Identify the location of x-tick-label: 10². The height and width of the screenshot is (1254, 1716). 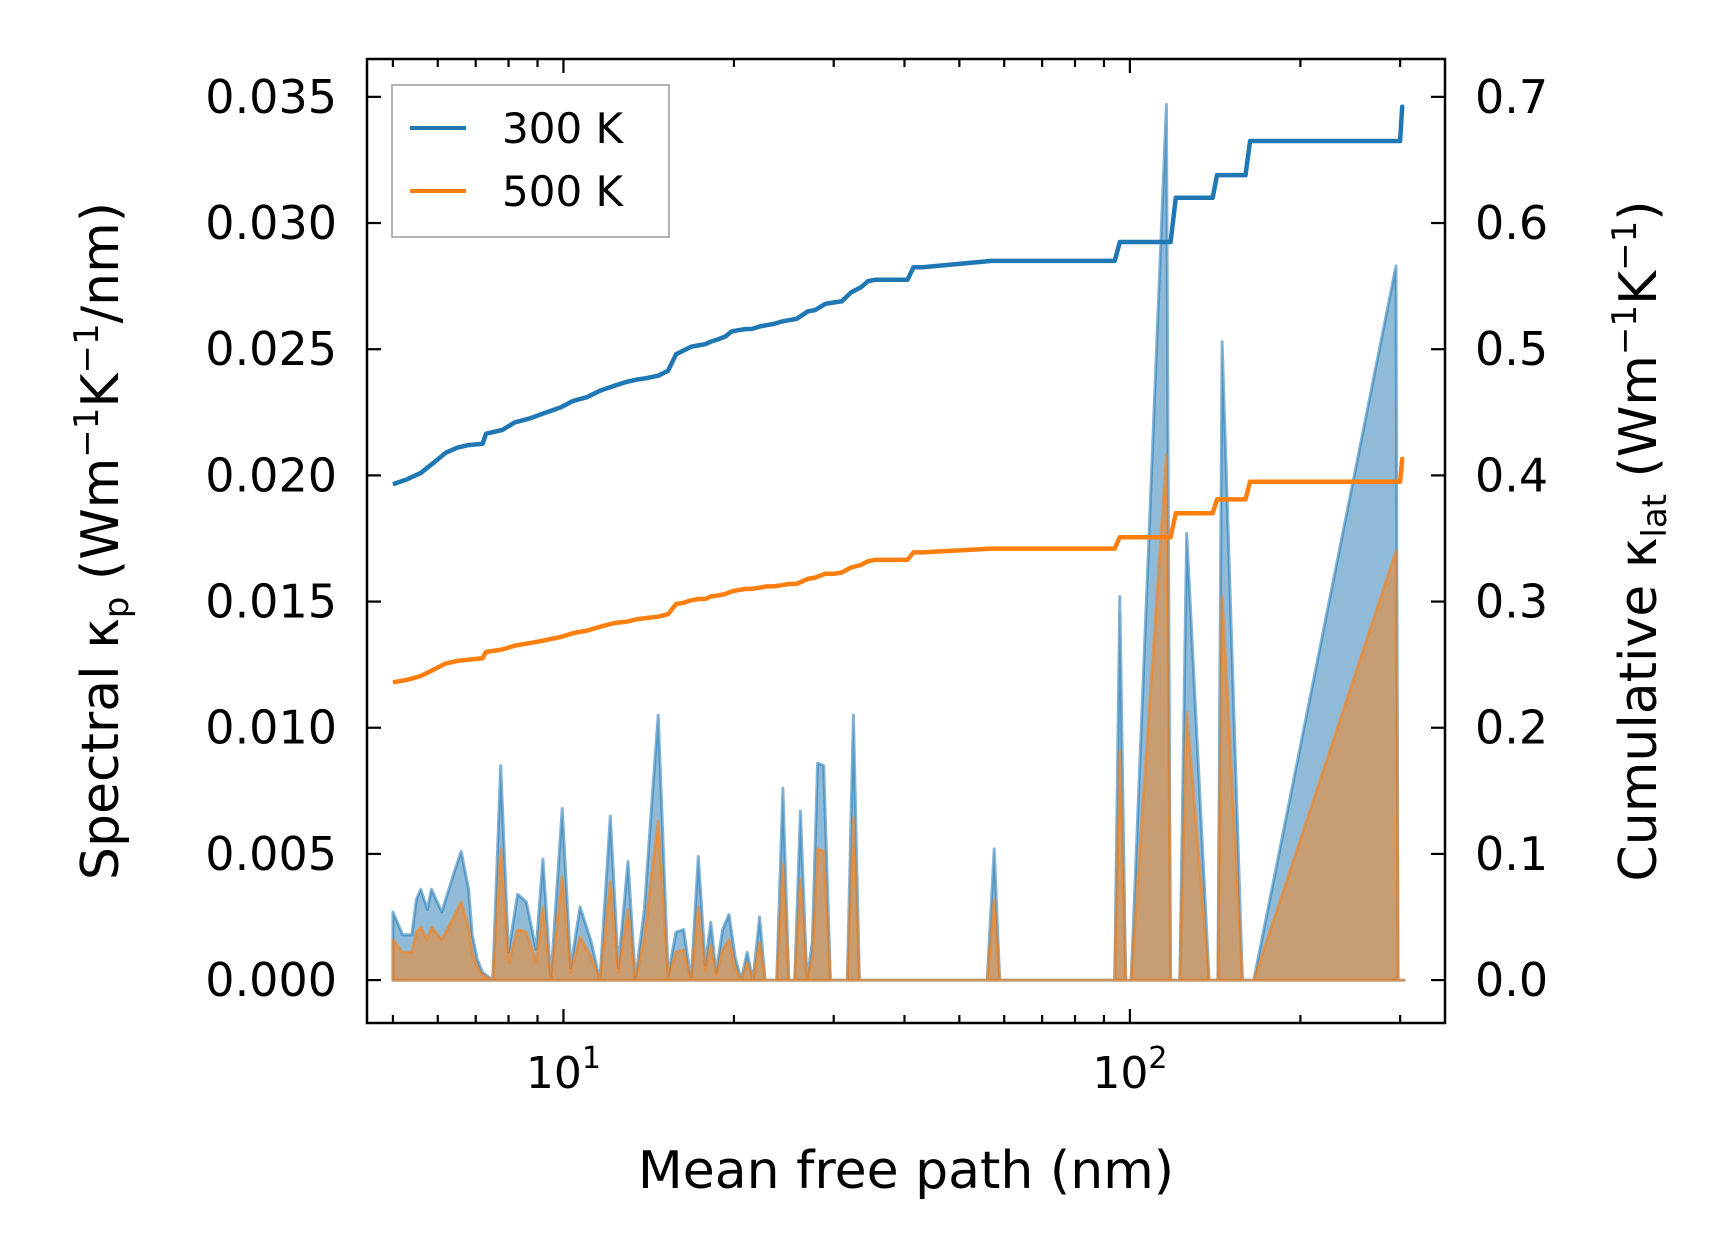
(1129, 1070).